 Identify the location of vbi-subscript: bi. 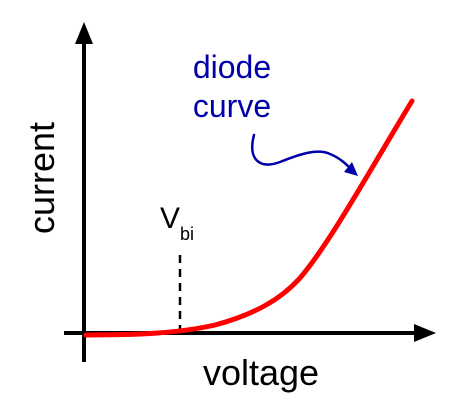
(187, 234).